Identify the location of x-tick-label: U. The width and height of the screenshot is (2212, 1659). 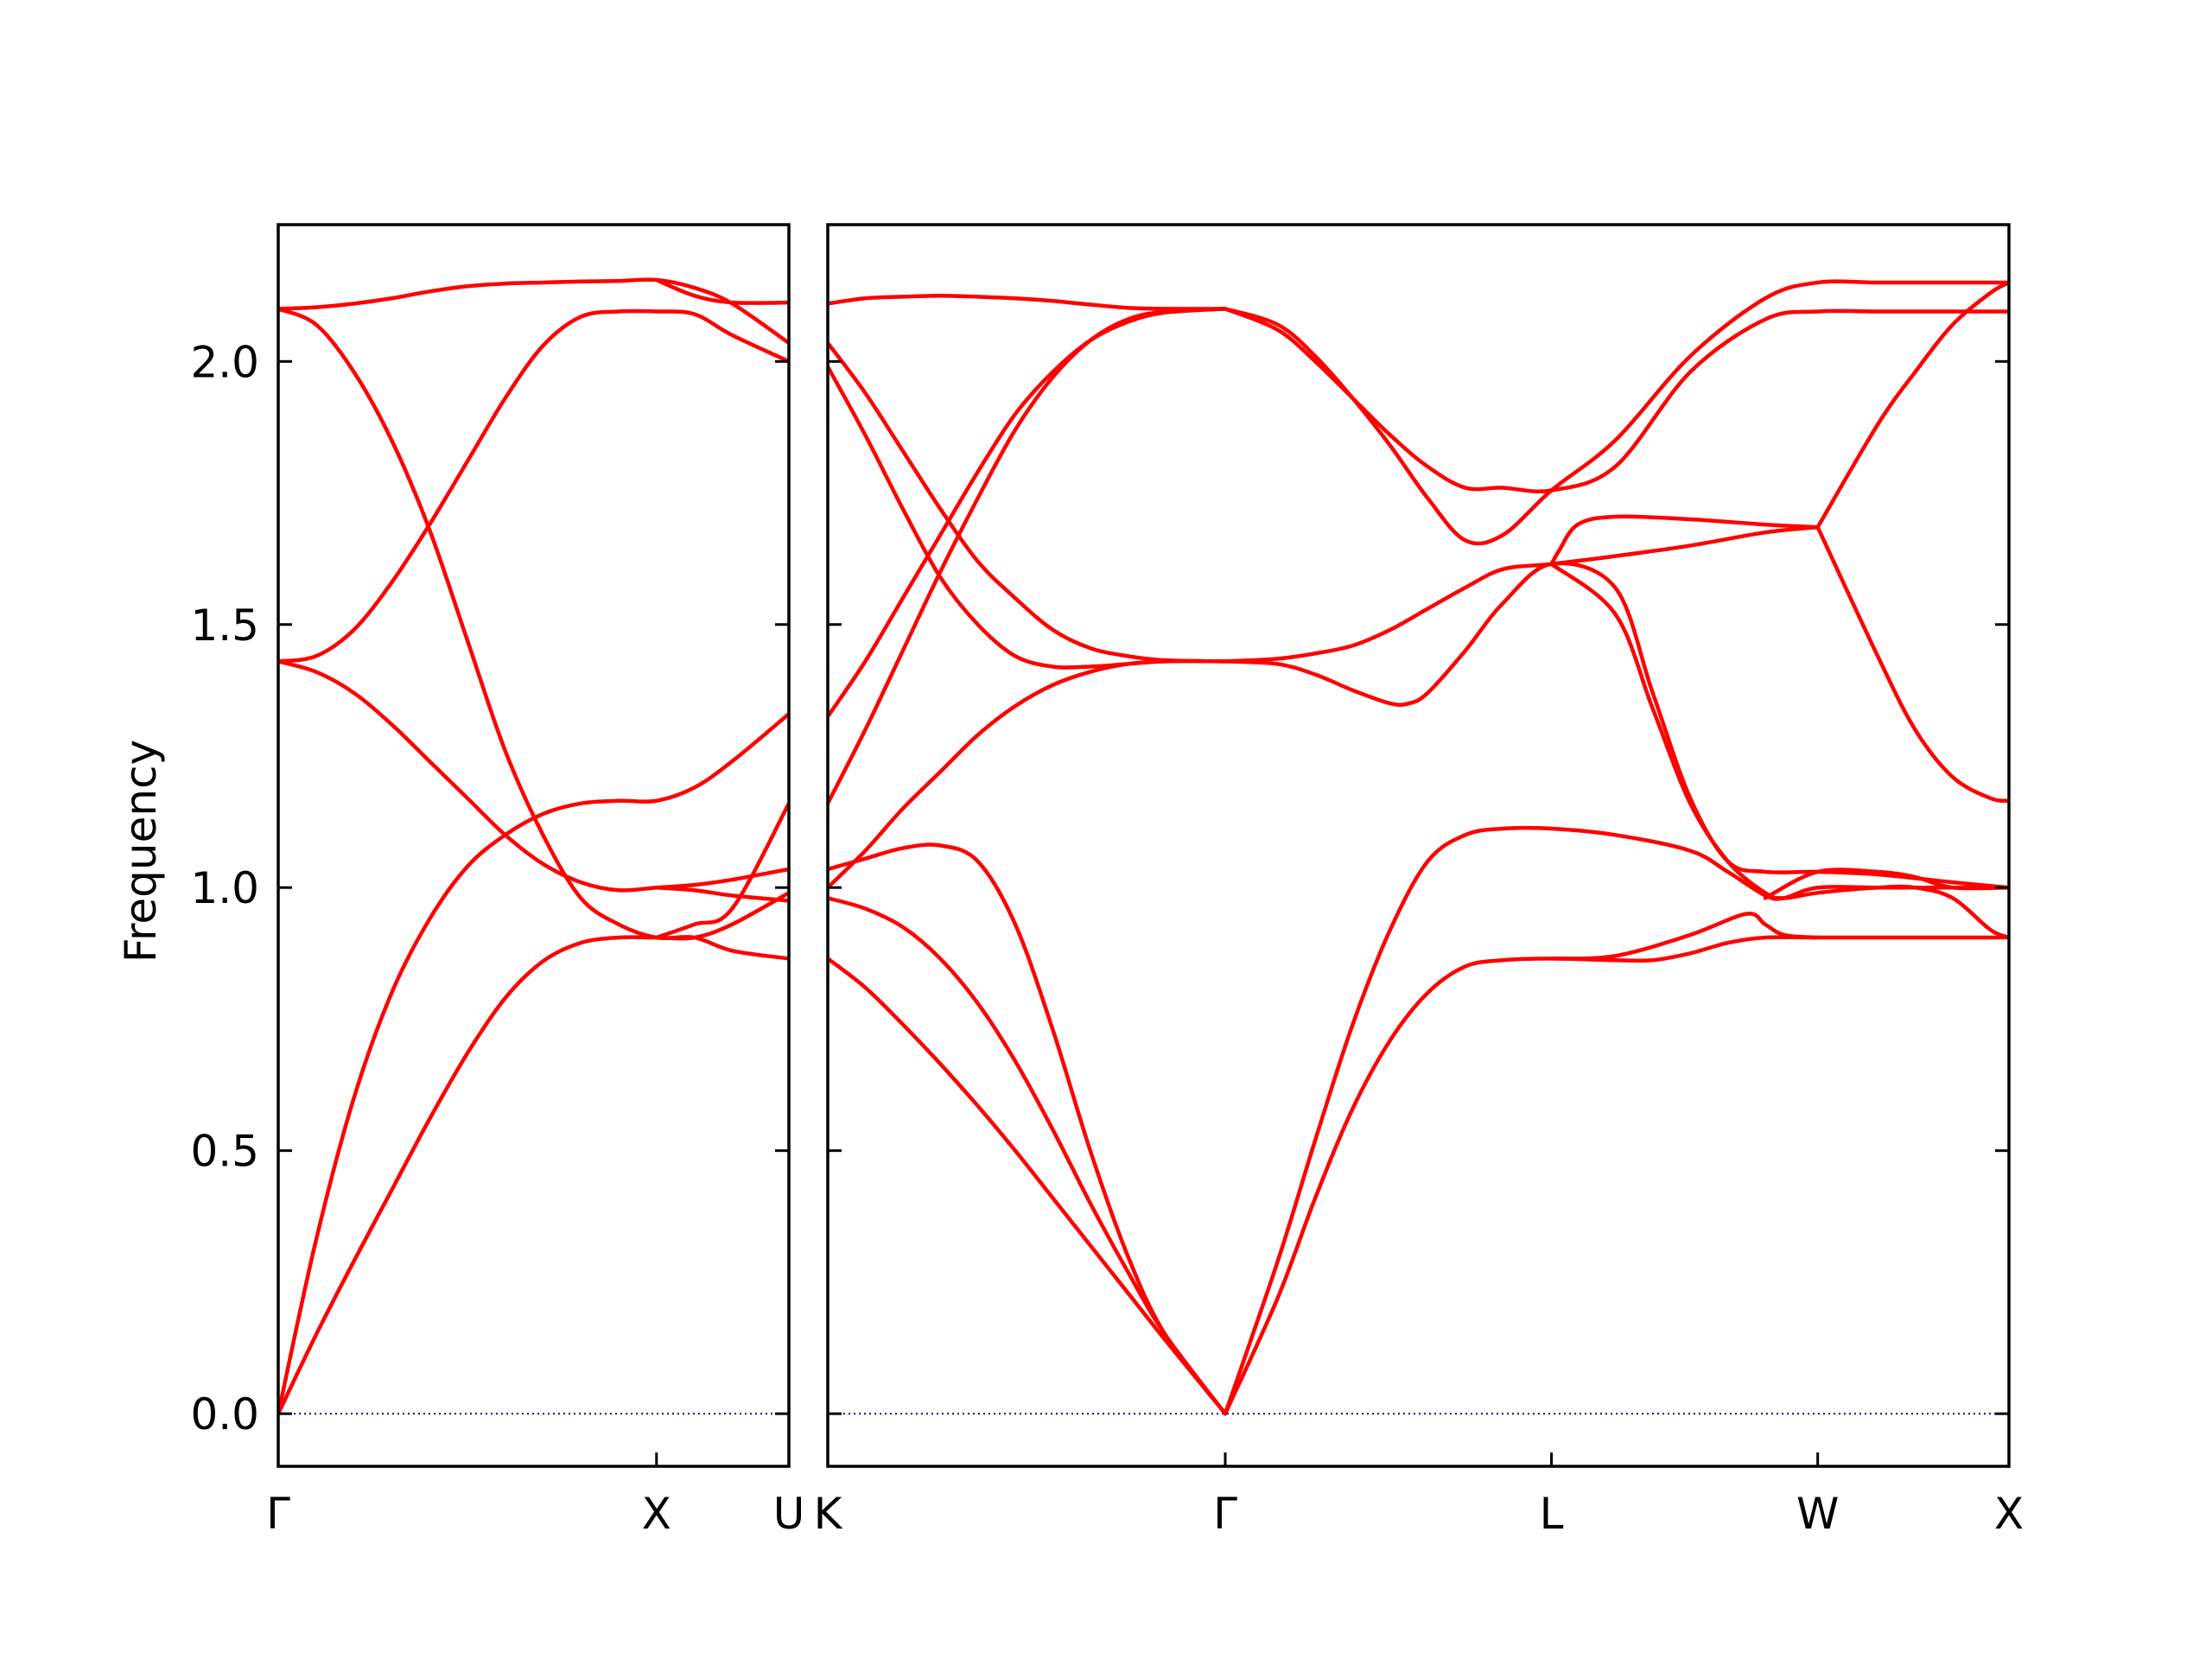
(789, 1514).